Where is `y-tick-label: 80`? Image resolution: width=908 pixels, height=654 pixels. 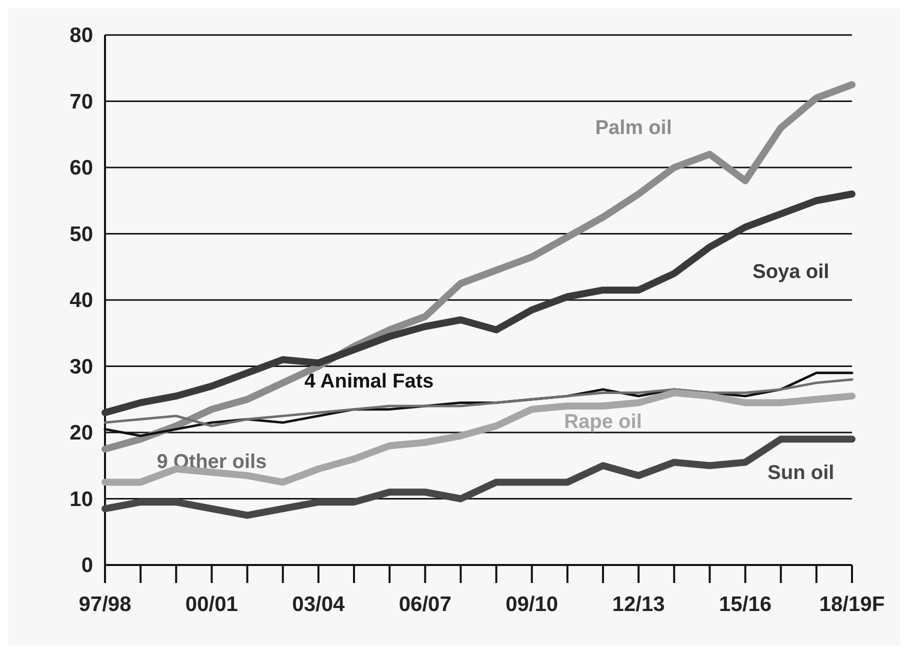 y-tick-label: 80 is located at coordinates (81, 35).